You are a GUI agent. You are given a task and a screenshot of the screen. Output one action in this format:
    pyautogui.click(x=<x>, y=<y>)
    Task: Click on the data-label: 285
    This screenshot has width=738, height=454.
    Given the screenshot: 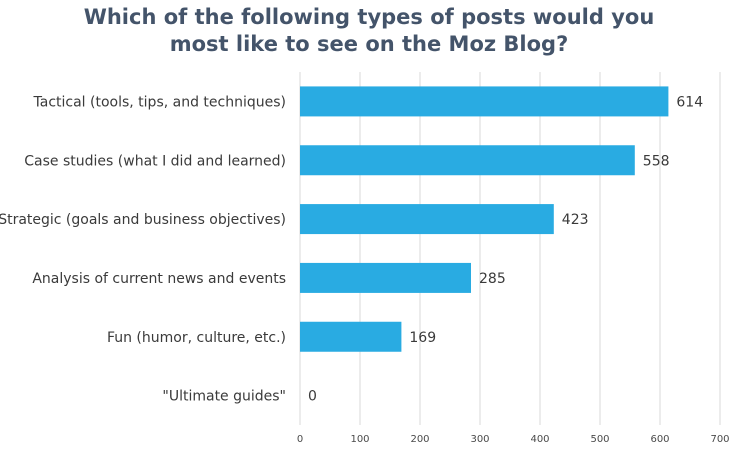 What is the action you would take?
    pyautogui.click(x=492, y=279)
    